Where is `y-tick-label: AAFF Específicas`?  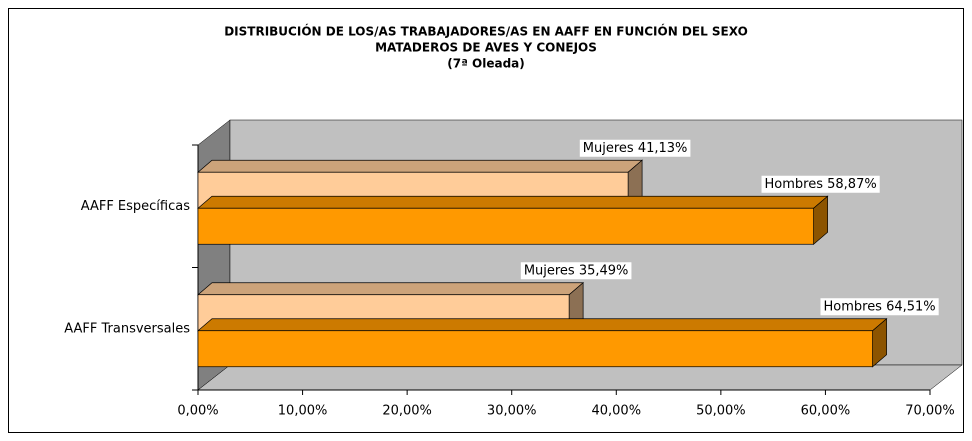 y-tick-label: AAFF Específicas is located at coordinates (136, 206).